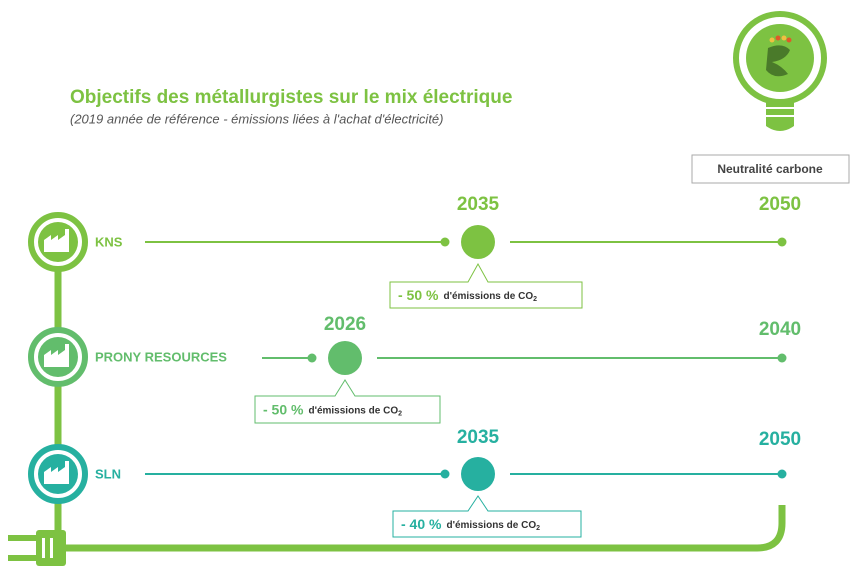 The image size is (856, 573). I want to click on badge: Neutralité carbone, so click(770, 169).